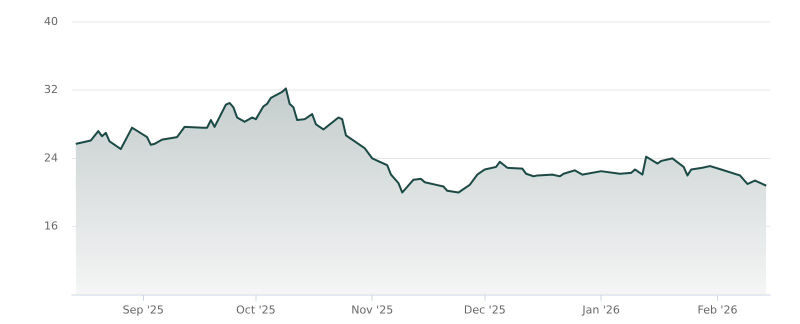  I want to click on x-tick-label: Sep '25, so click(143, 309).